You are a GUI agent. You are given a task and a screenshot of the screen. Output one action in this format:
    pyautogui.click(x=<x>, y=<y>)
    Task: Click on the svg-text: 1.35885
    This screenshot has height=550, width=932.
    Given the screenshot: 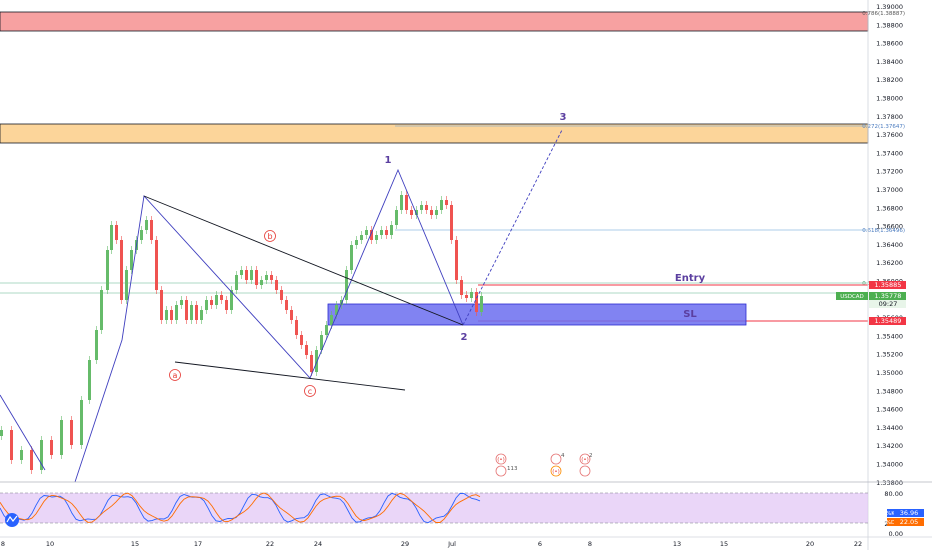 What is the action you would take?
    pyautogui.click(x=888, y=285)
    